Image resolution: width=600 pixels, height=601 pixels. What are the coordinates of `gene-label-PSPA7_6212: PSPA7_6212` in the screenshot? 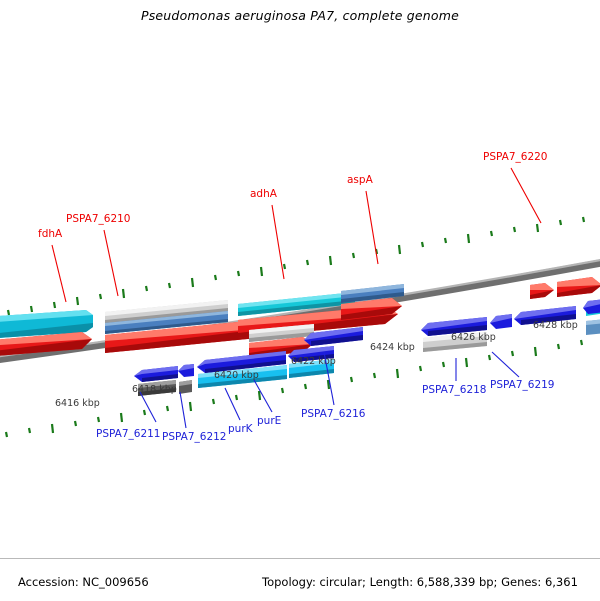 It's located at (194, 437).